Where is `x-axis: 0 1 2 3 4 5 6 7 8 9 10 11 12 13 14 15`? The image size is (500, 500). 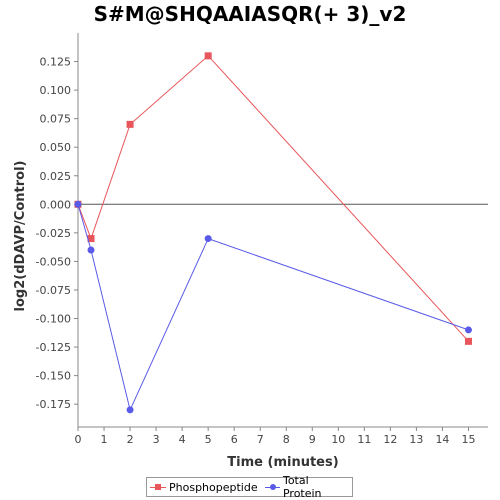
x-axis: 0 1 2 3 4 5 6 7 8 9 10 11 12 13 14 15 is located at coordinates (281, 436).